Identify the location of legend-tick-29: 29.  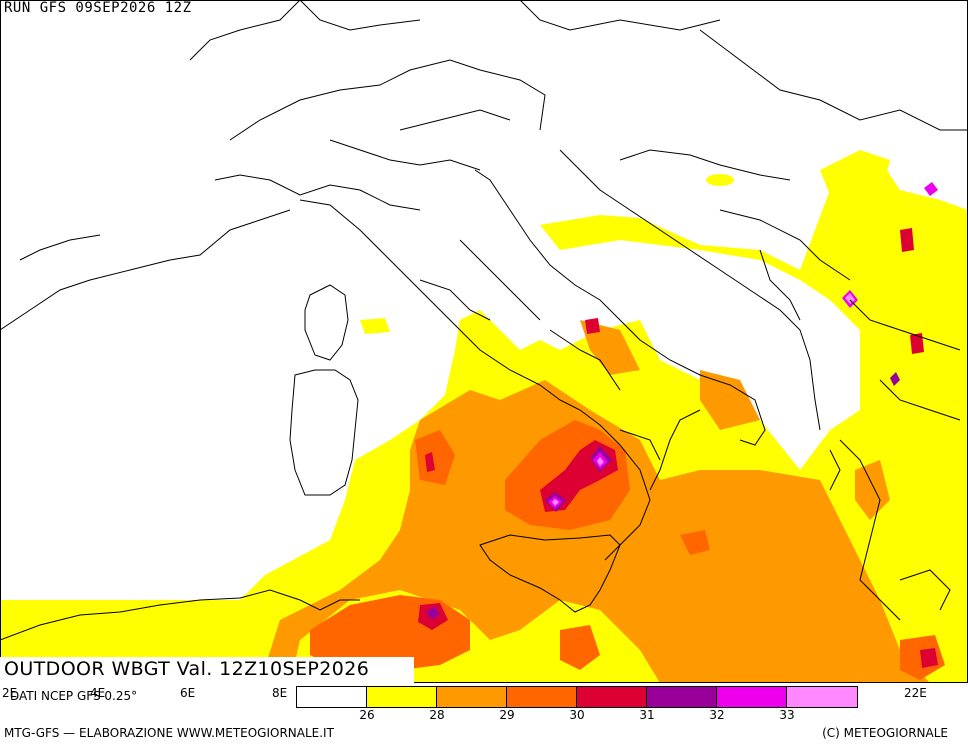
(507, 715).